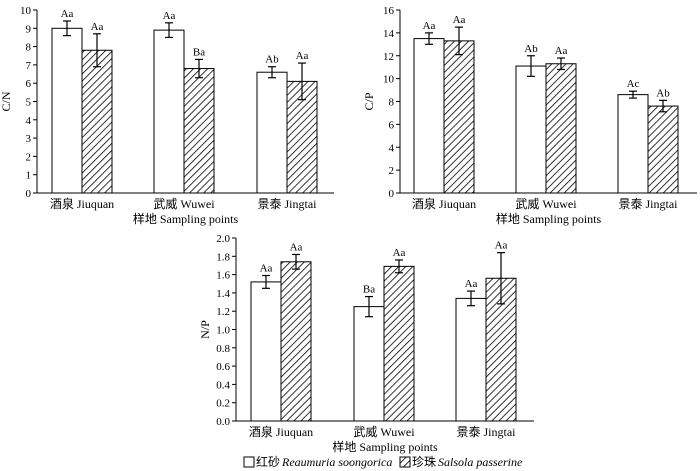 The image size is (700, 471). What do you see at coordinates (281, 432) in the screenshot?
I see `category-label-np-0: 酒泉 Jiuquan` at bounding box center [281, 432].